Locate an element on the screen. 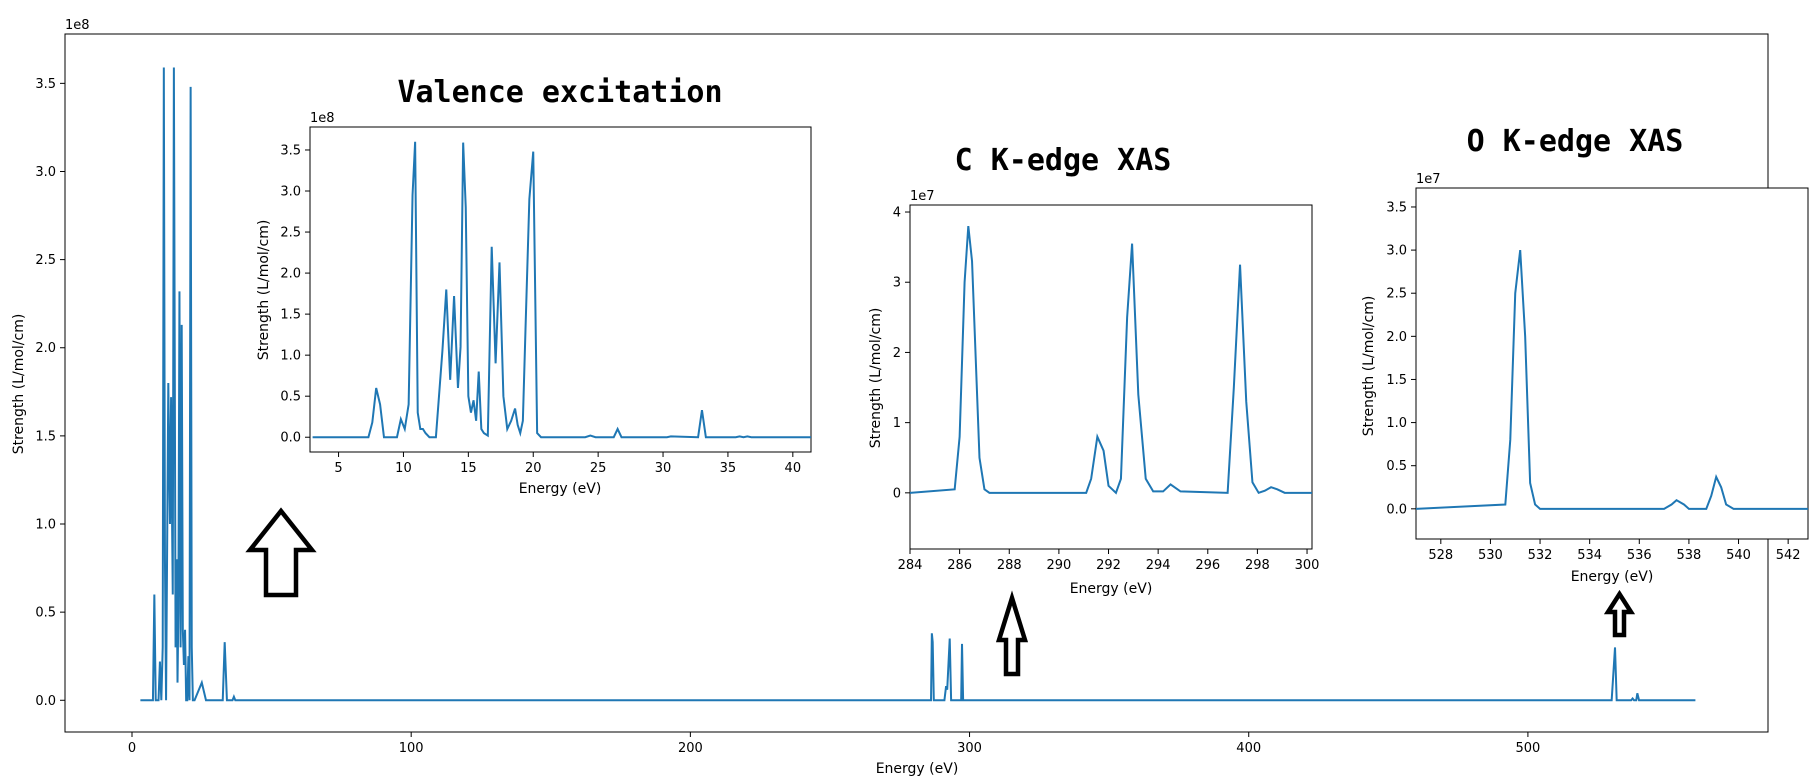  valence-x-tick-label: 40 is located at coordinates (793, 468).